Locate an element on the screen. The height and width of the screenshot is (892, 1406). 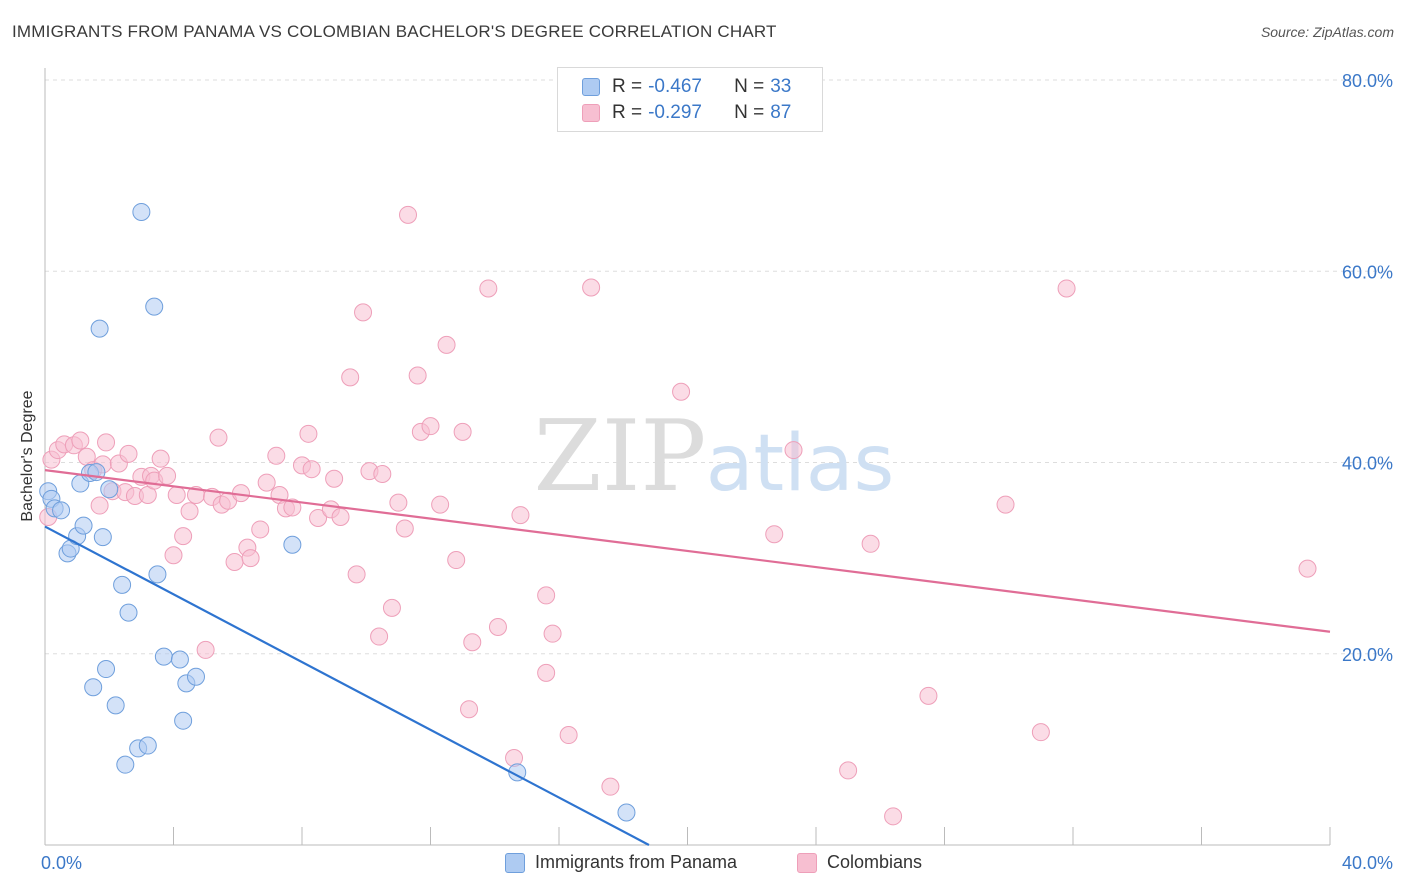
r-value: -0.467 is located at coordinates (675, 86).